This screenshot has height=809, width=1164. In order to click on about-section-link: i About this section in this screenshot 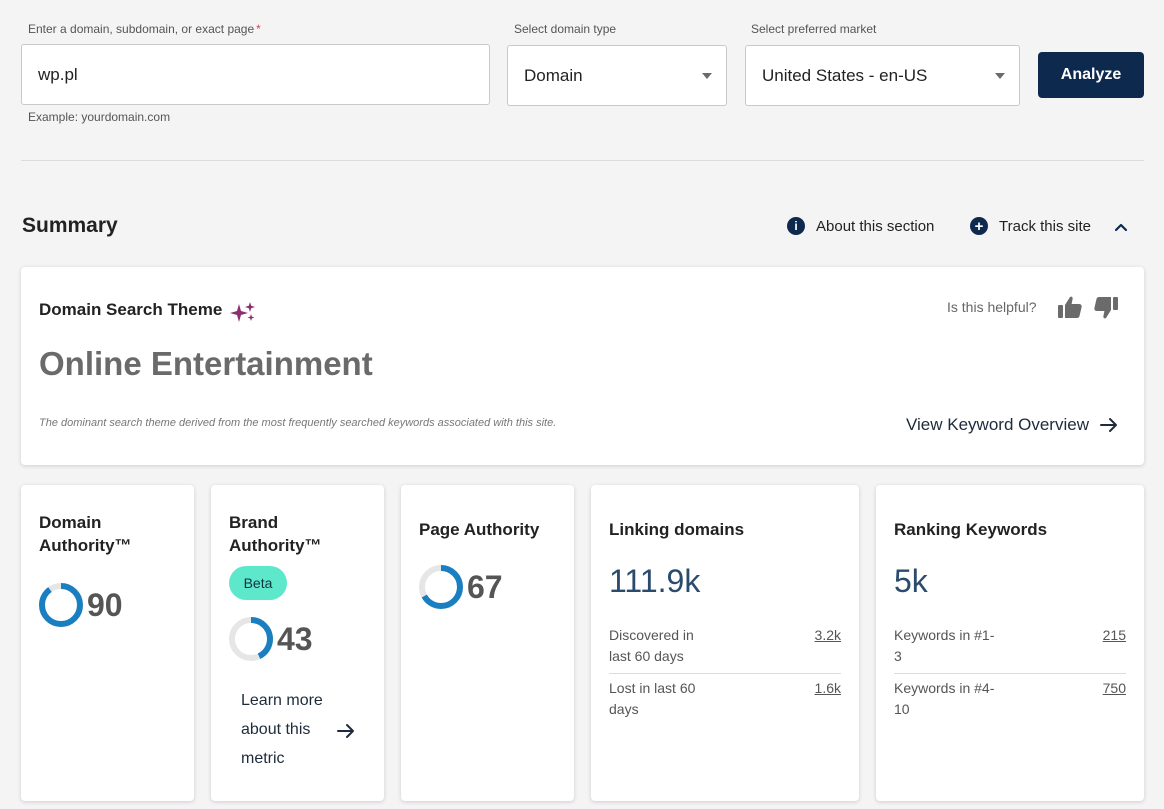, I will do `click(860, 226)`.